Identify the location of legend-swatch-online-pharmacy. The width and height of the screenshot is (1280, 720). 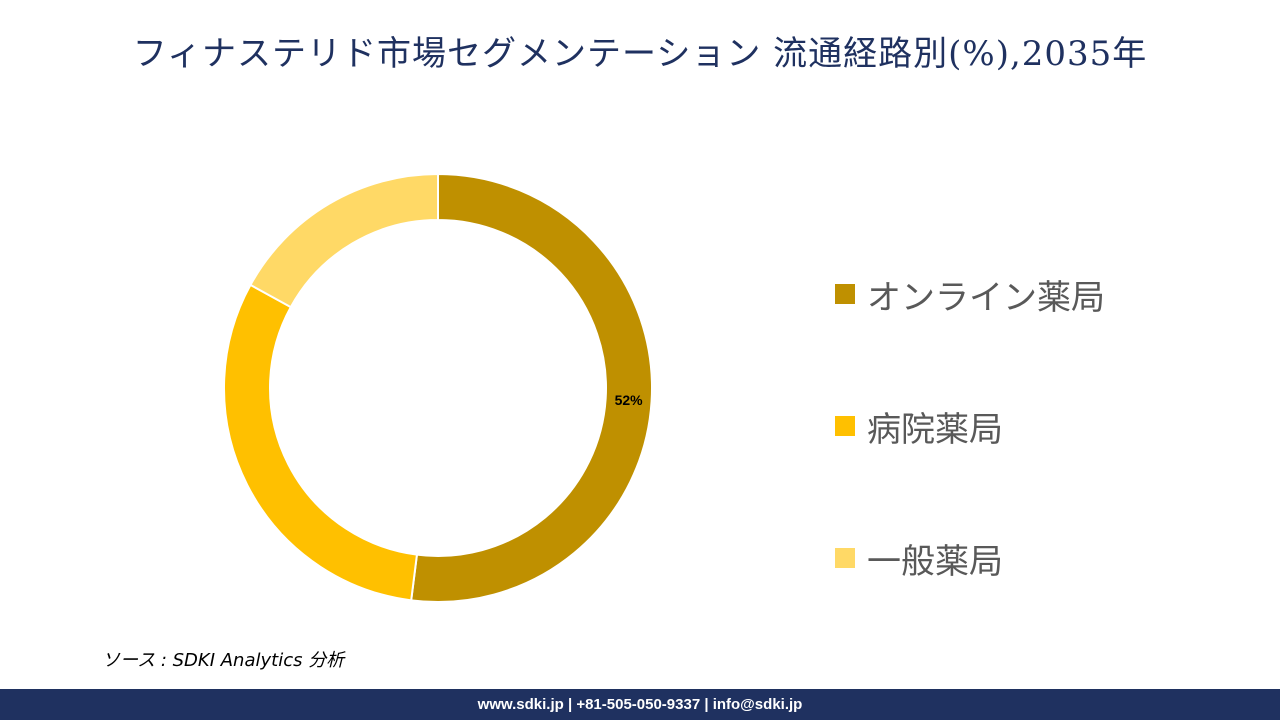
(845, 294).